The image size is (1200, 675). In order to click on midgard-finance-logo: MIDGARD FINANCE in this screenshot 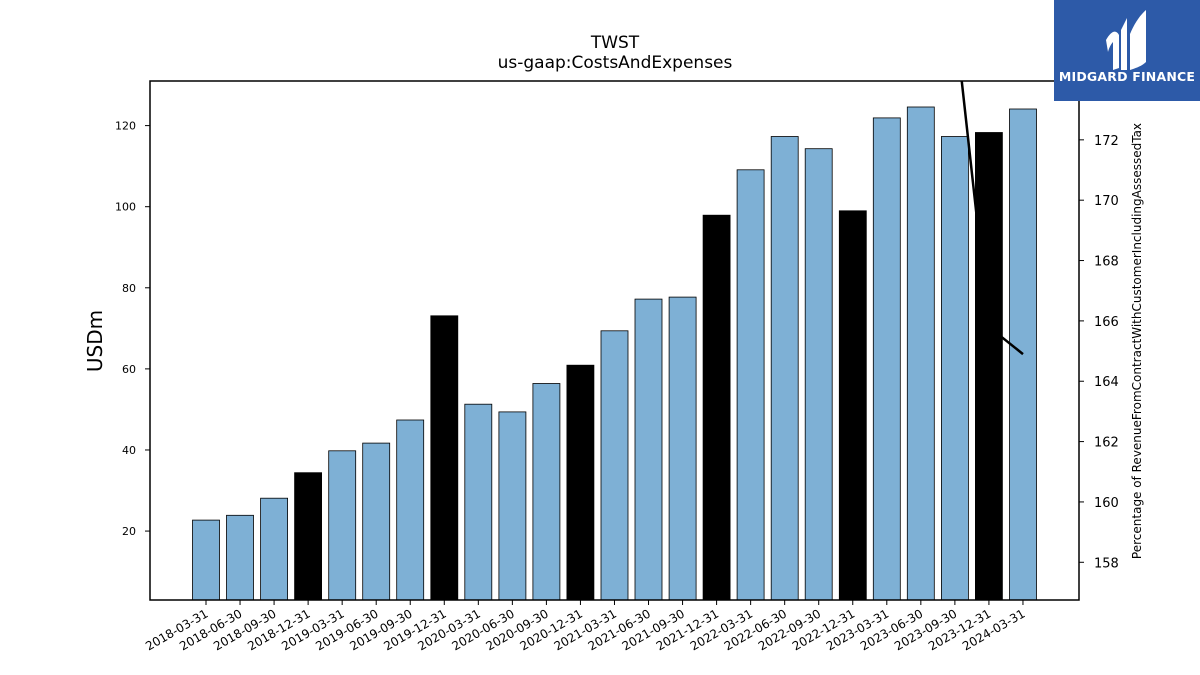, I will do `click(1127, 50)`.